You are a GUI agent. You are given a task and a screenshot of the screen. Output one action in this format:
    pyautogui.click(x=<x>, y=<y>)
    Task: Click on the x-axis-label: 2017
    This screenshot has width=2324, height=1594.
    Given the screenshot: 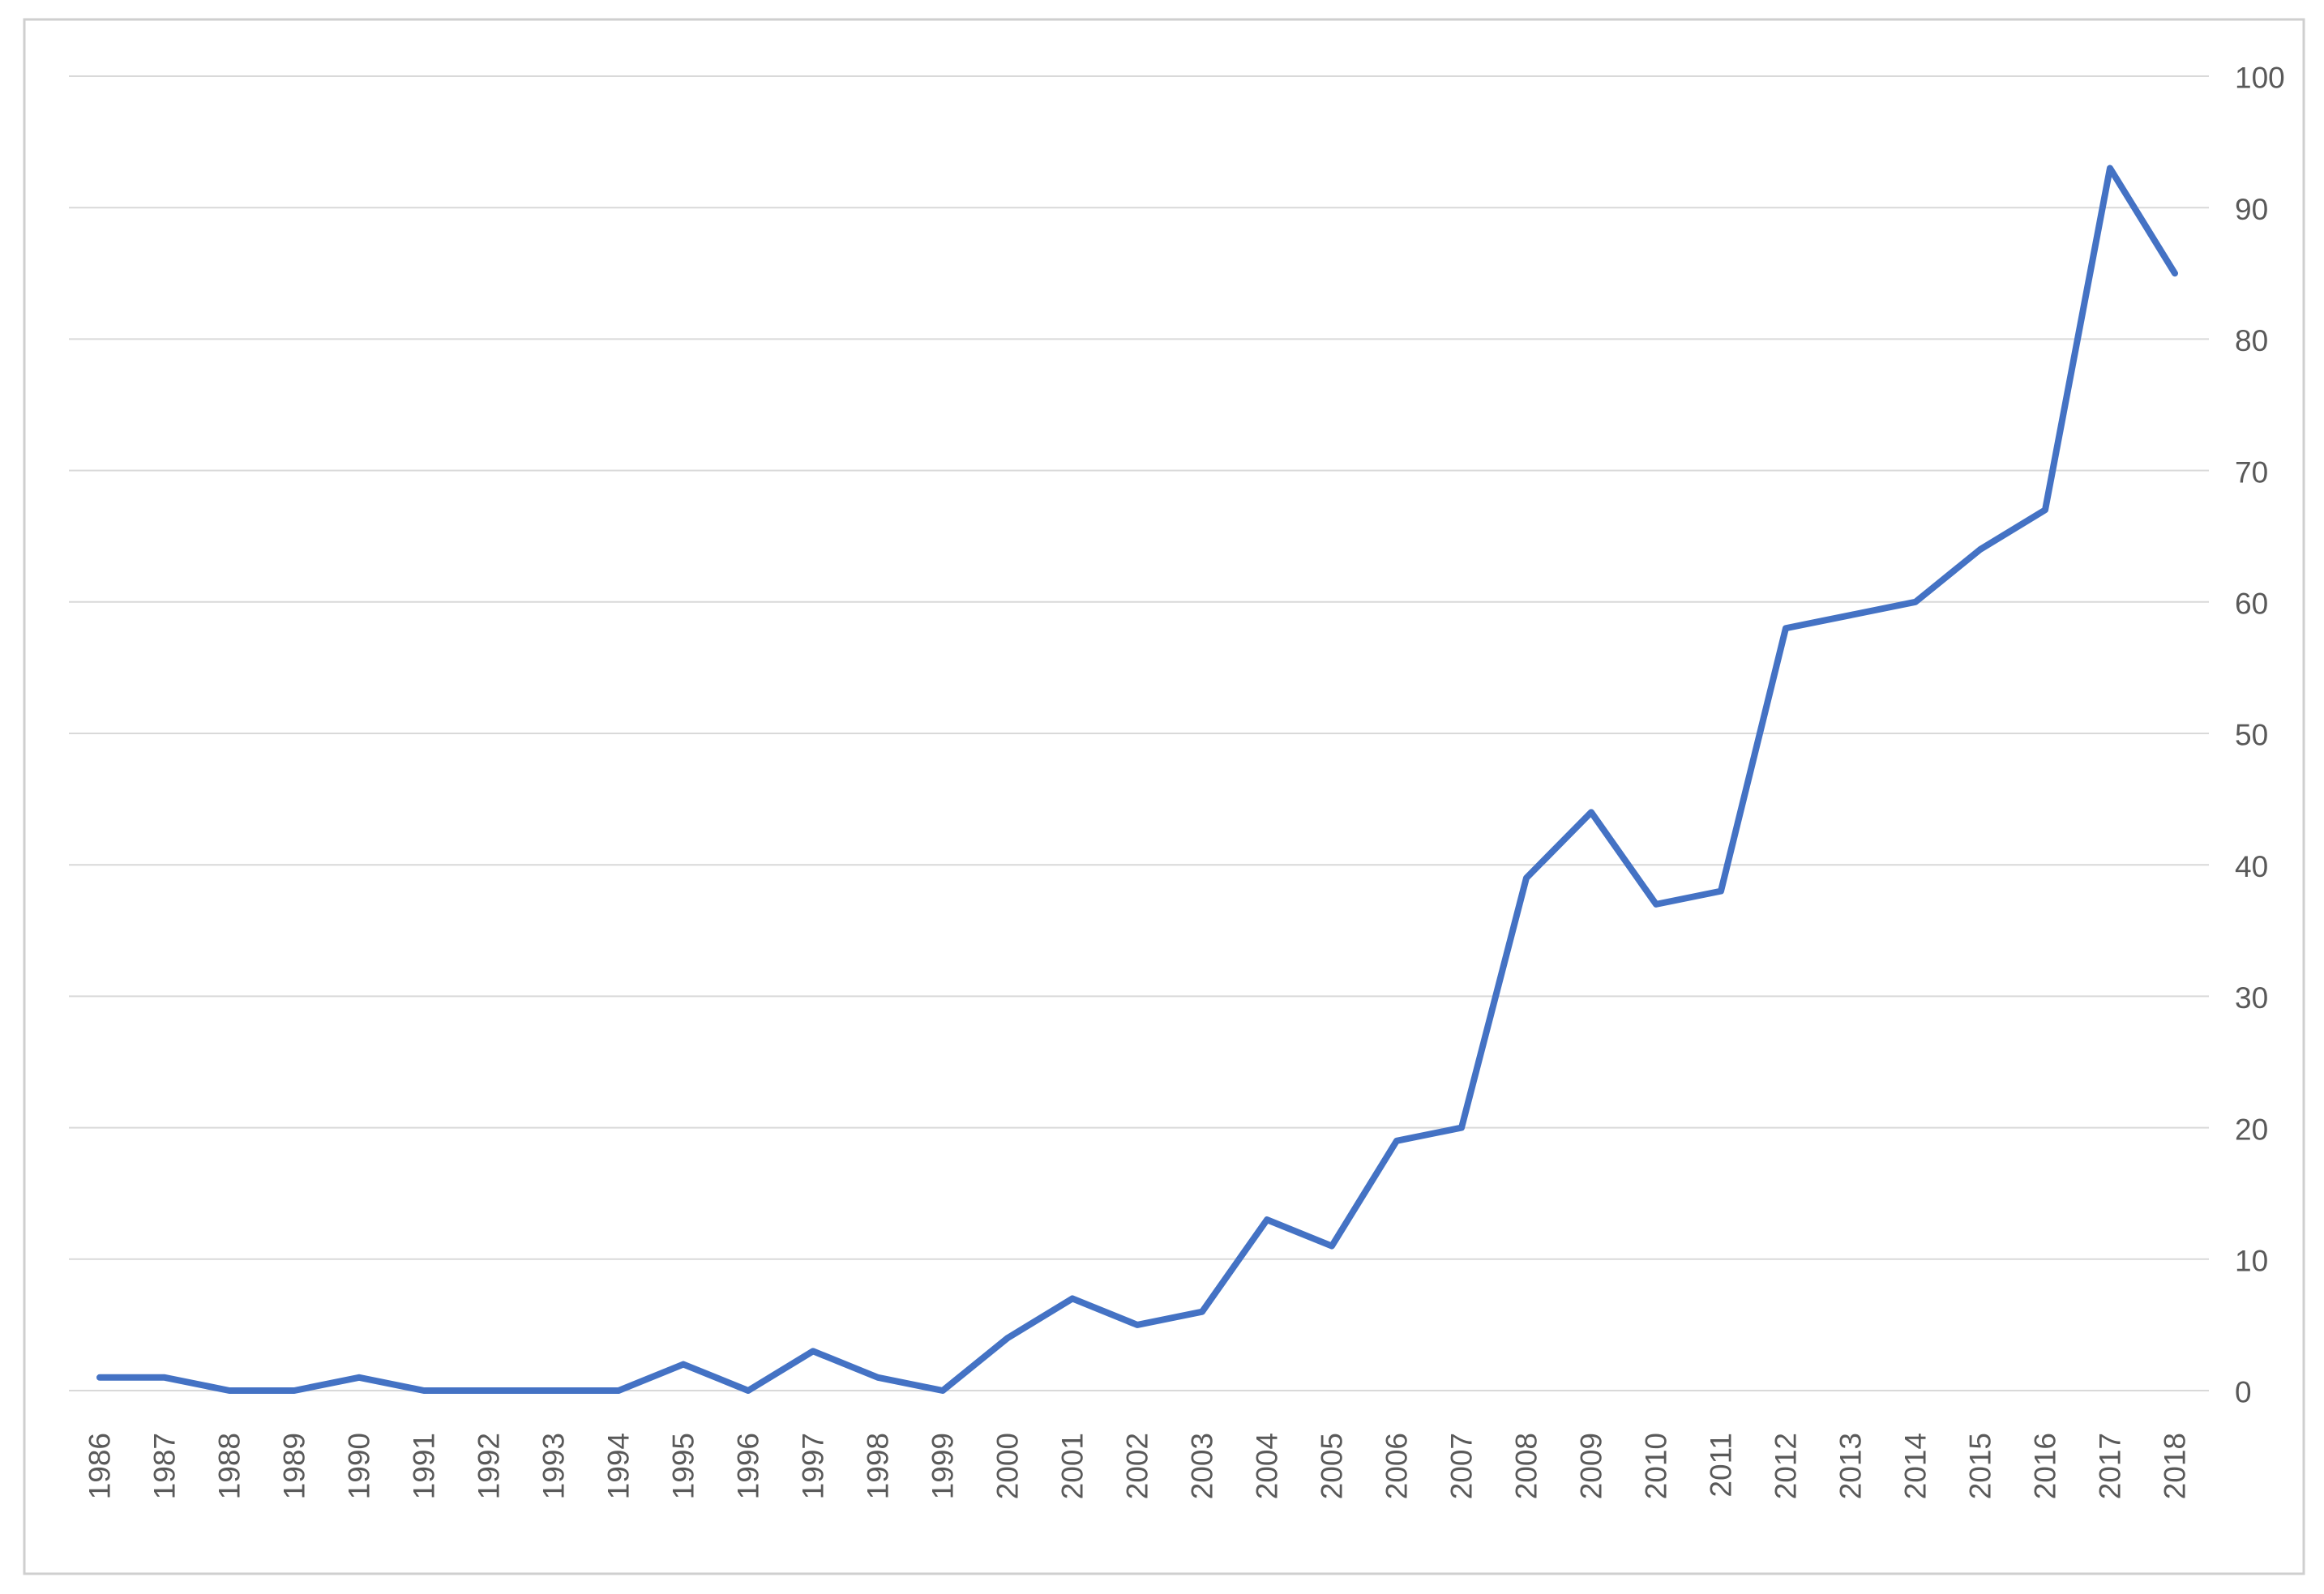 What is the action you would take?
    pyautogui.click(x=2110, y=1466)
    